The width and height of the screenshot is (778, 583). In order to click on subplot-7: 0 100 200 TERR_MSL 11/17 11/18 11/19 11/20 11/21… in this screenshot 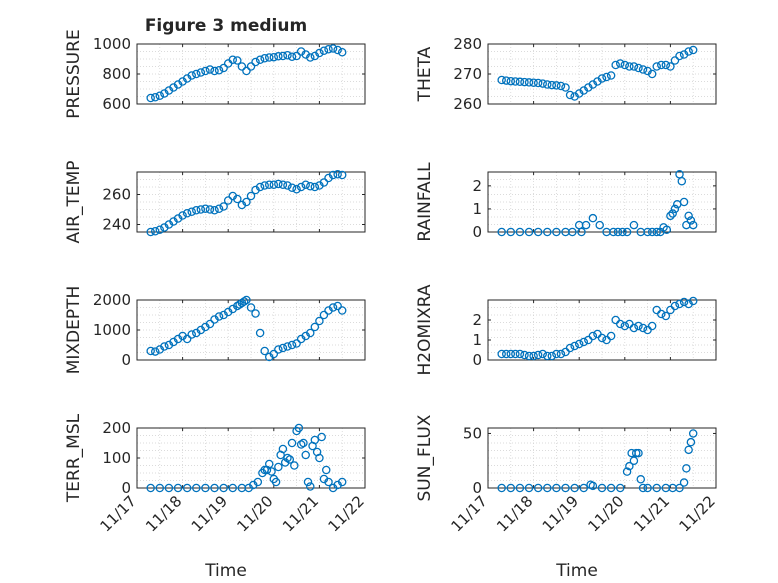, I will do `click(216, 497)`.